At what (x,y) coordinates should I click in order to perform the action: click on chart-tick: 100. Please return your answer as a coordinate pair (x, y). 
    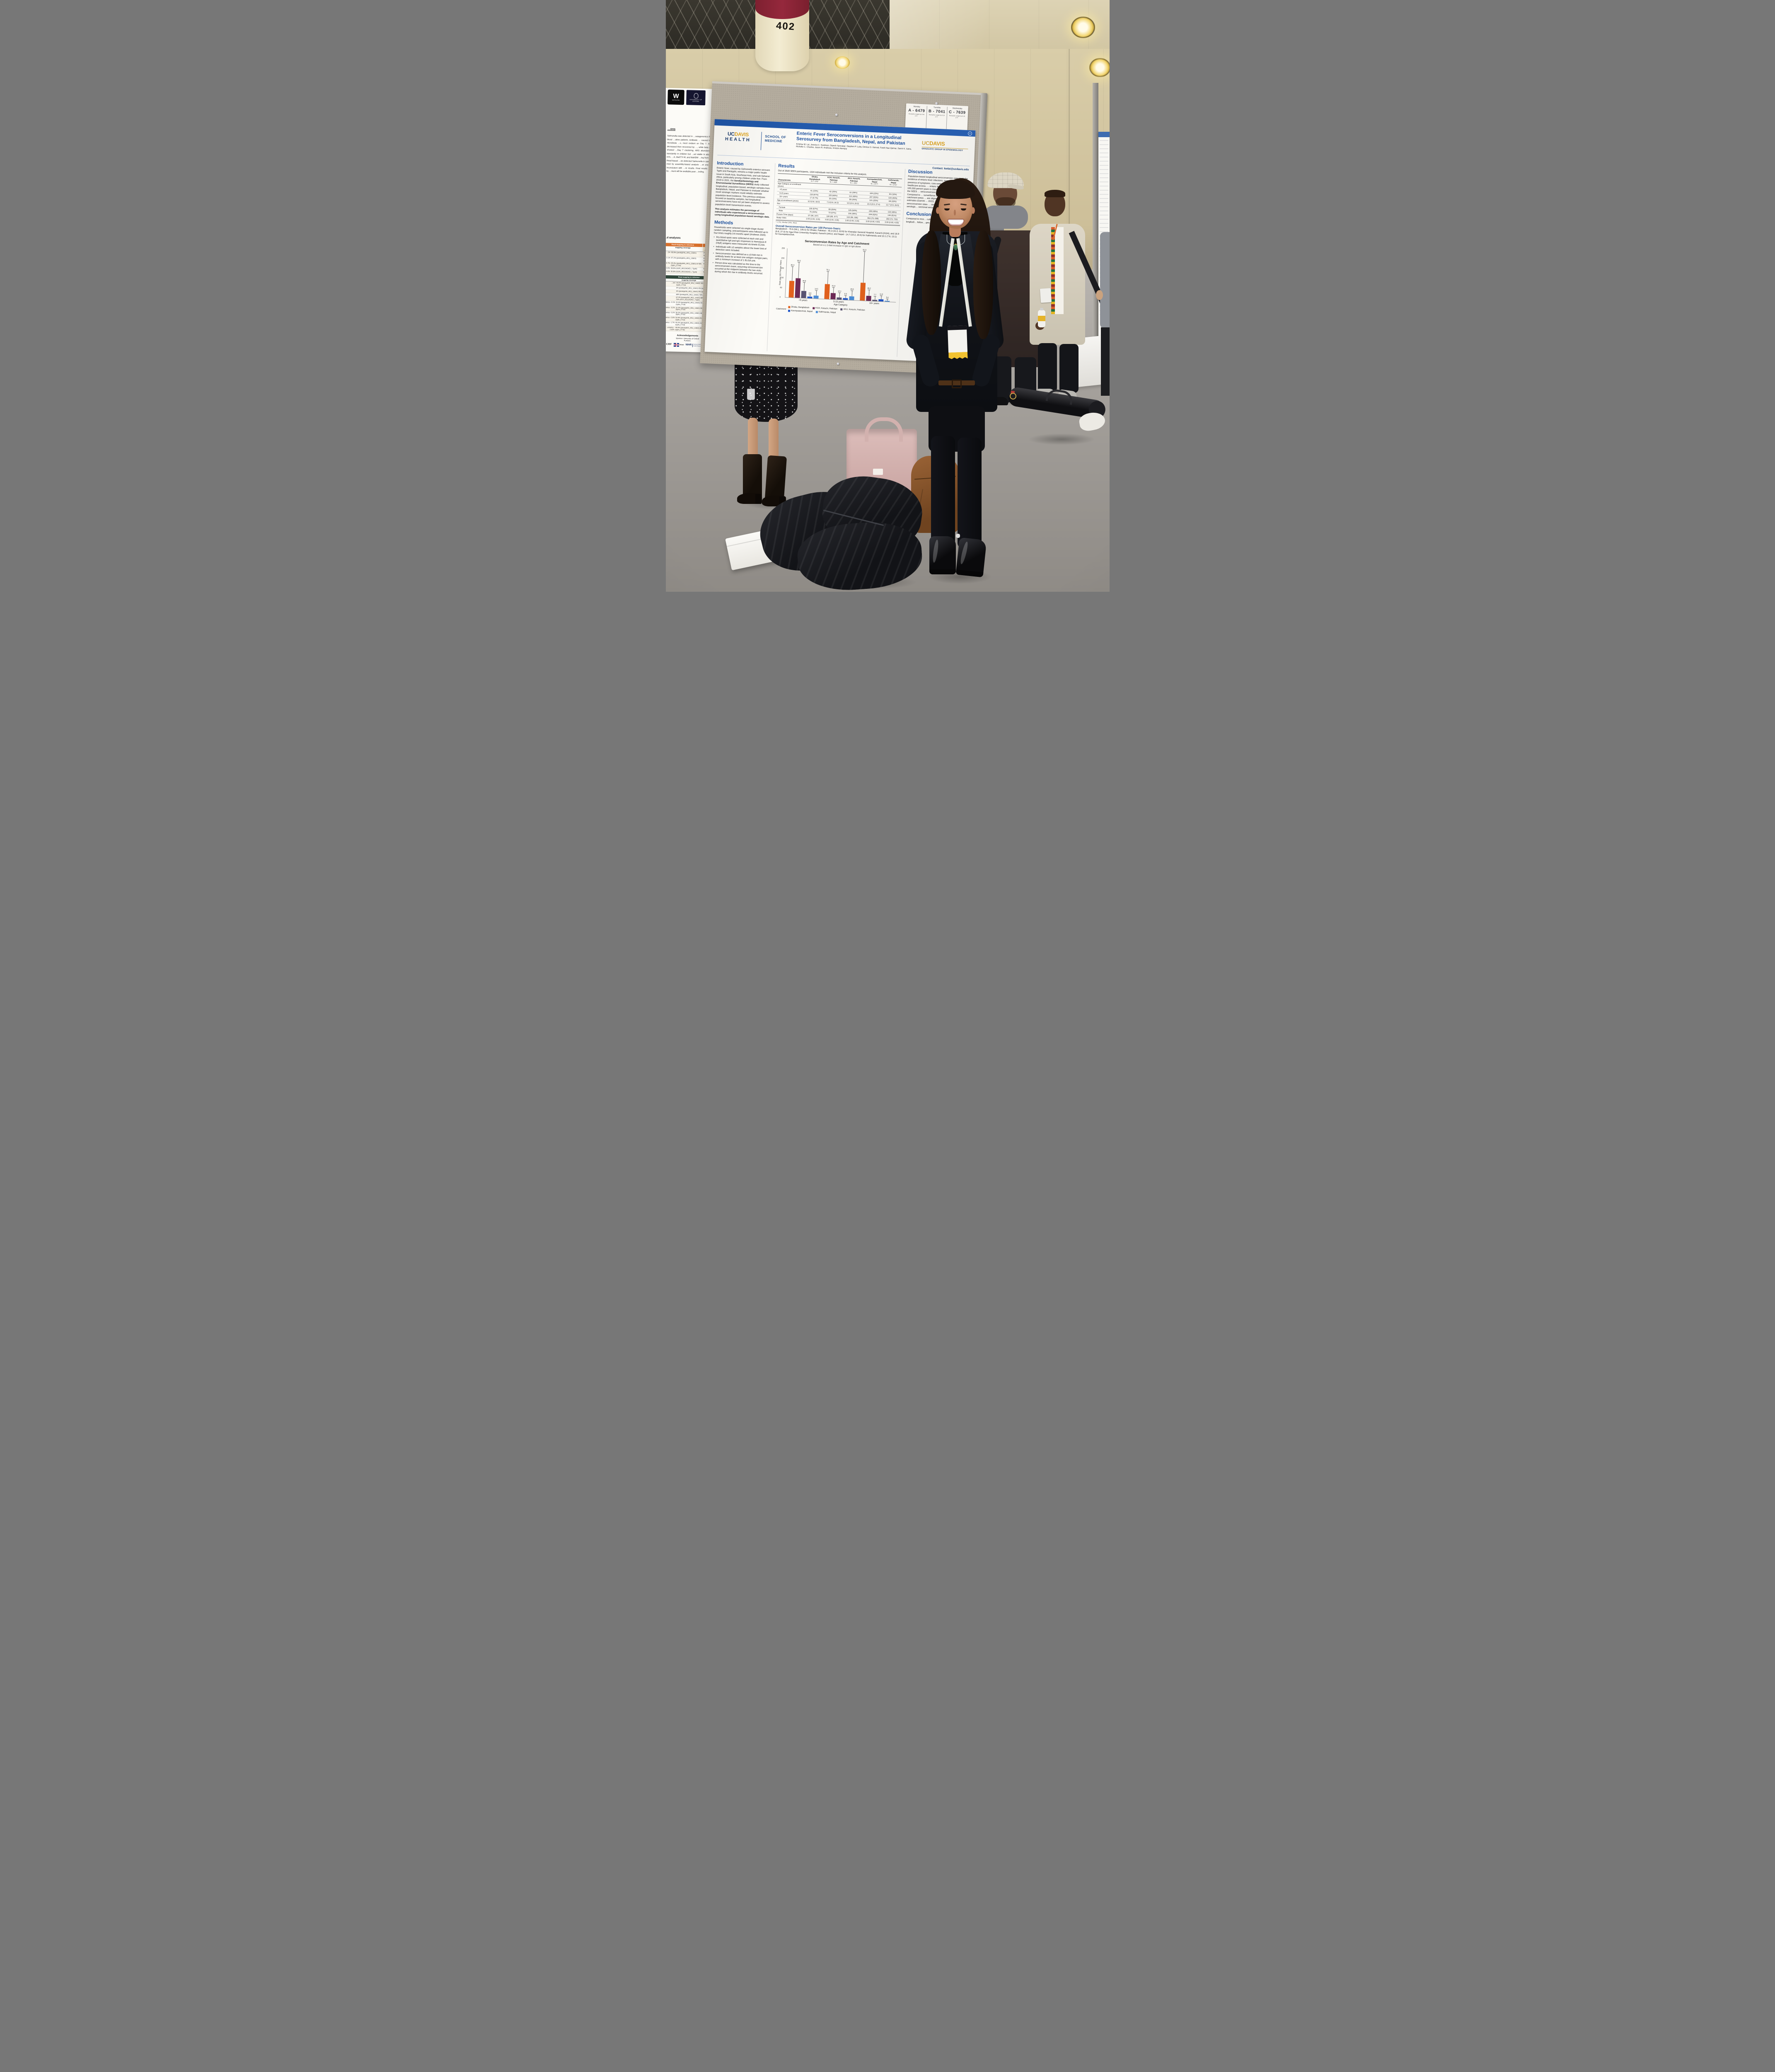
    Looking at the image, I should click on (782, 277).